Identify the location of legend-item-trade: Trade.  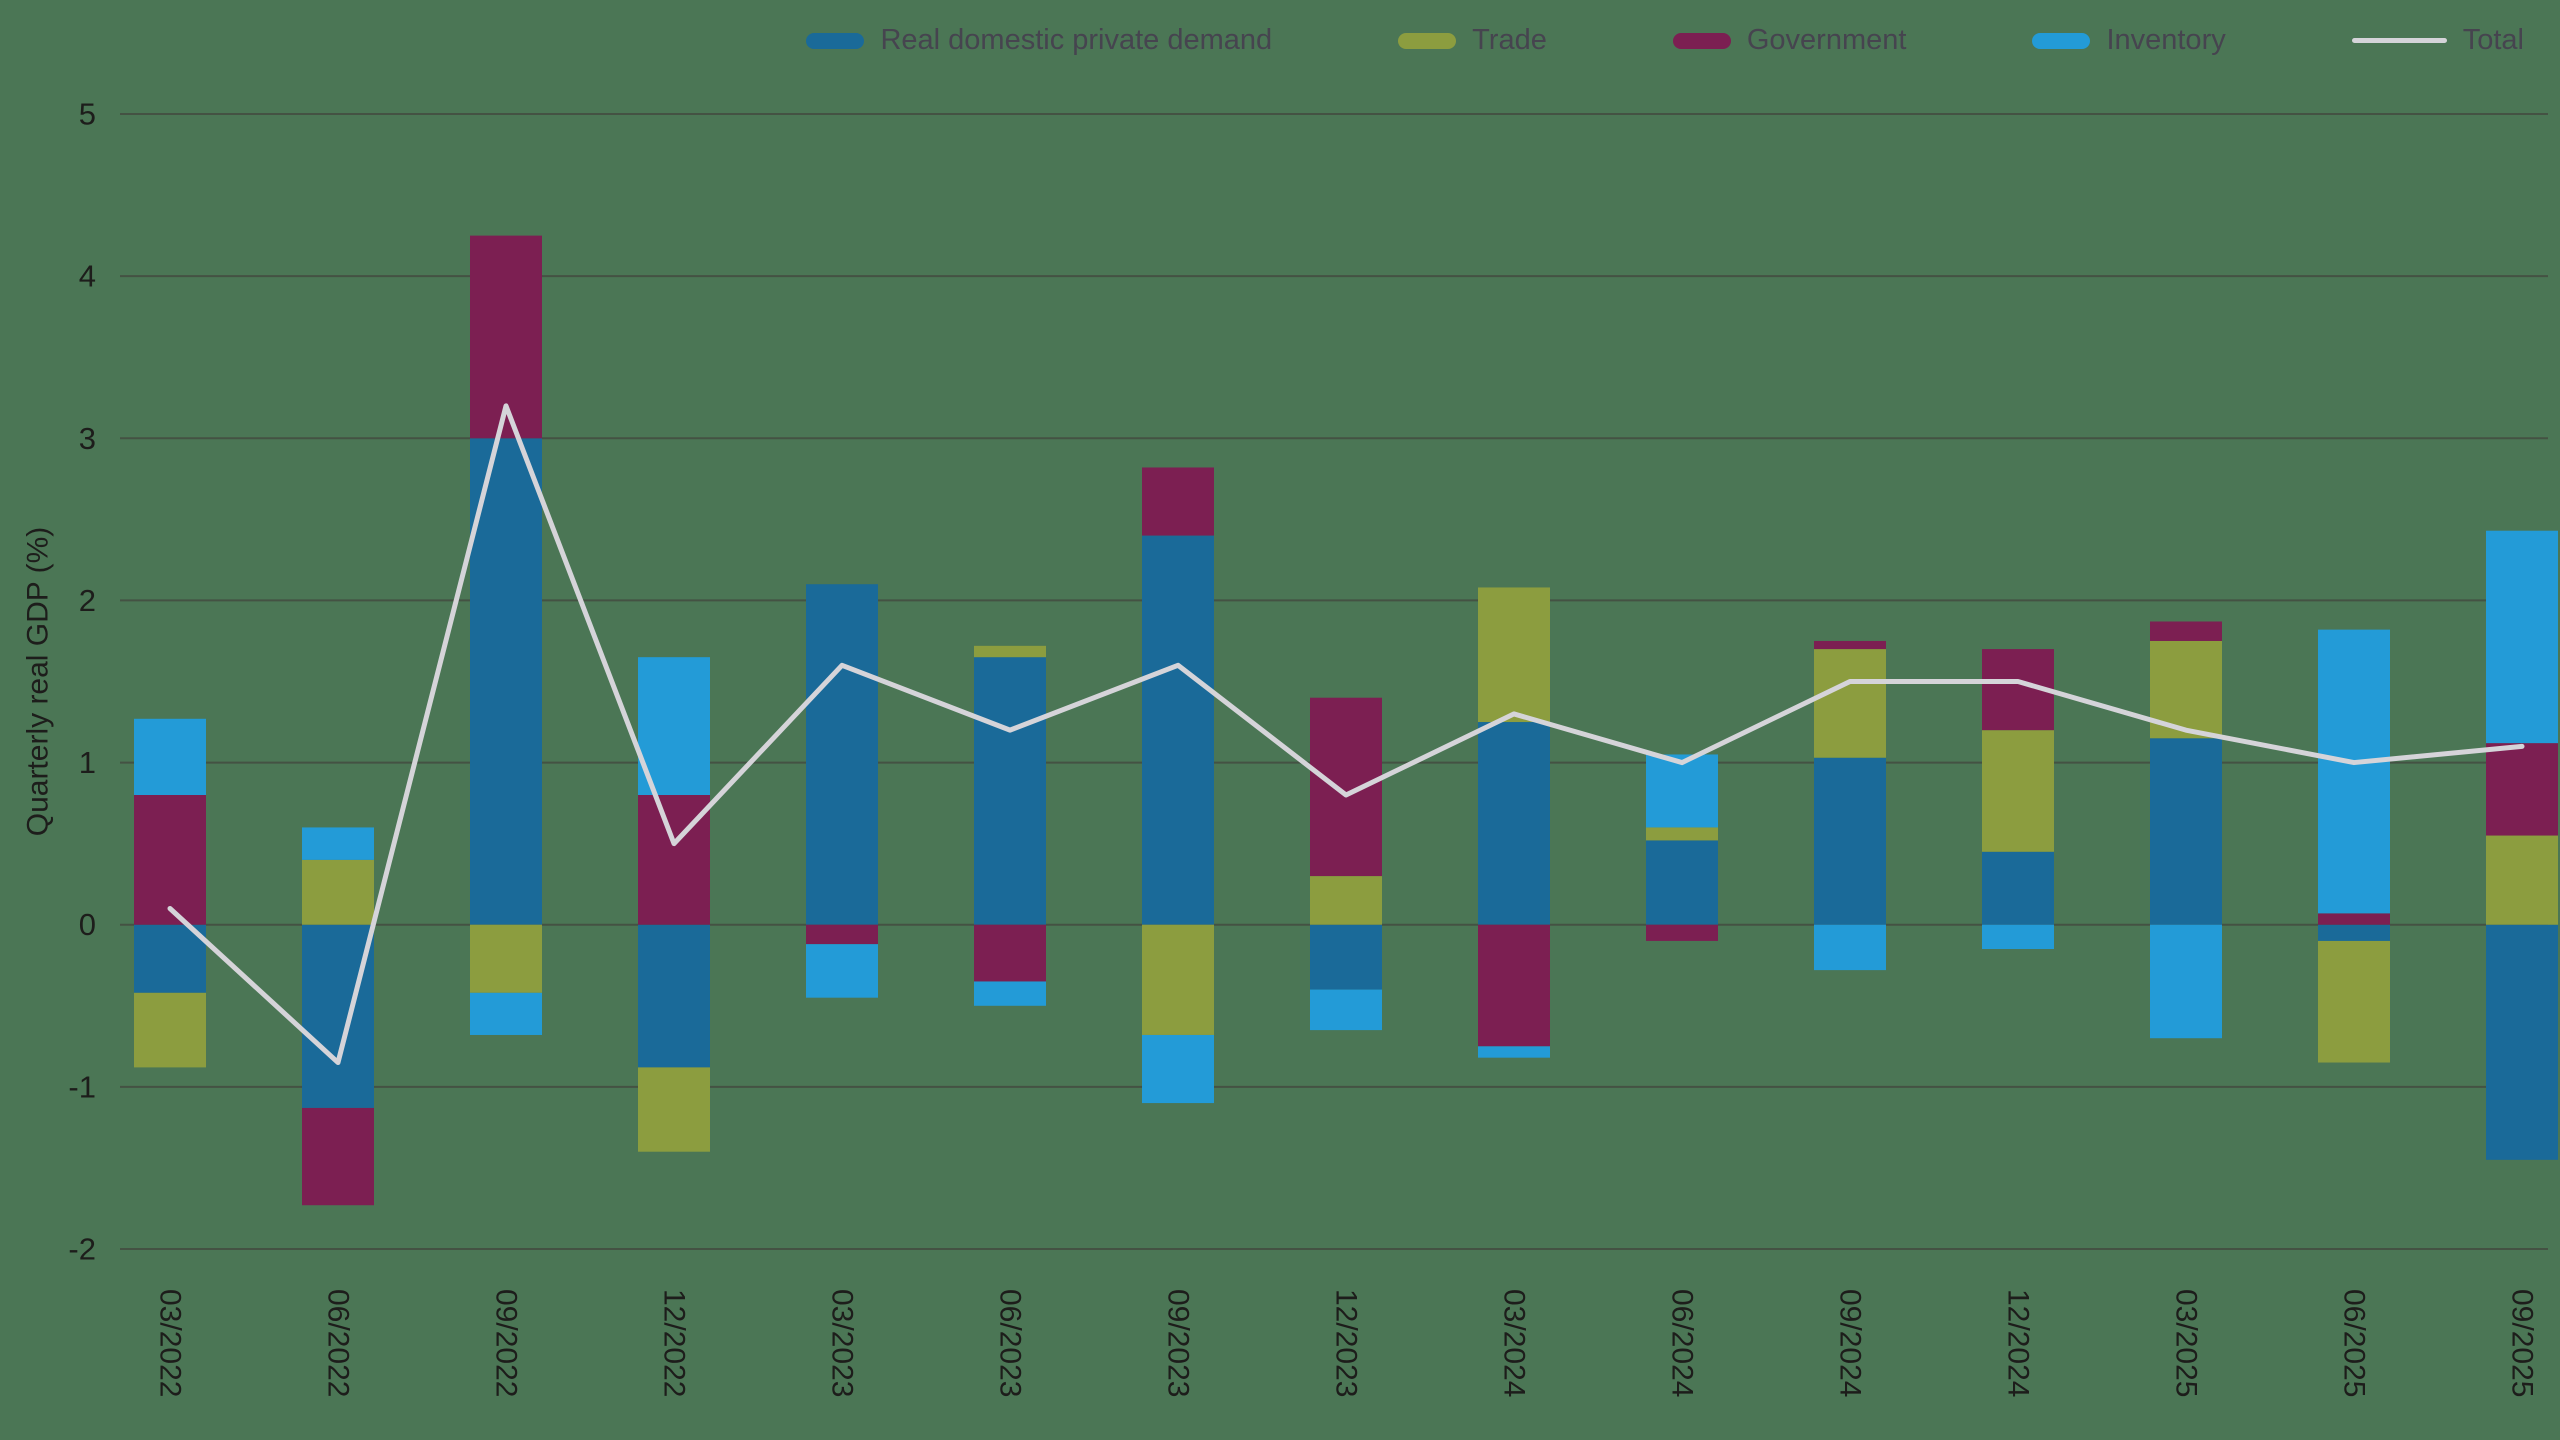
(1472, 40).